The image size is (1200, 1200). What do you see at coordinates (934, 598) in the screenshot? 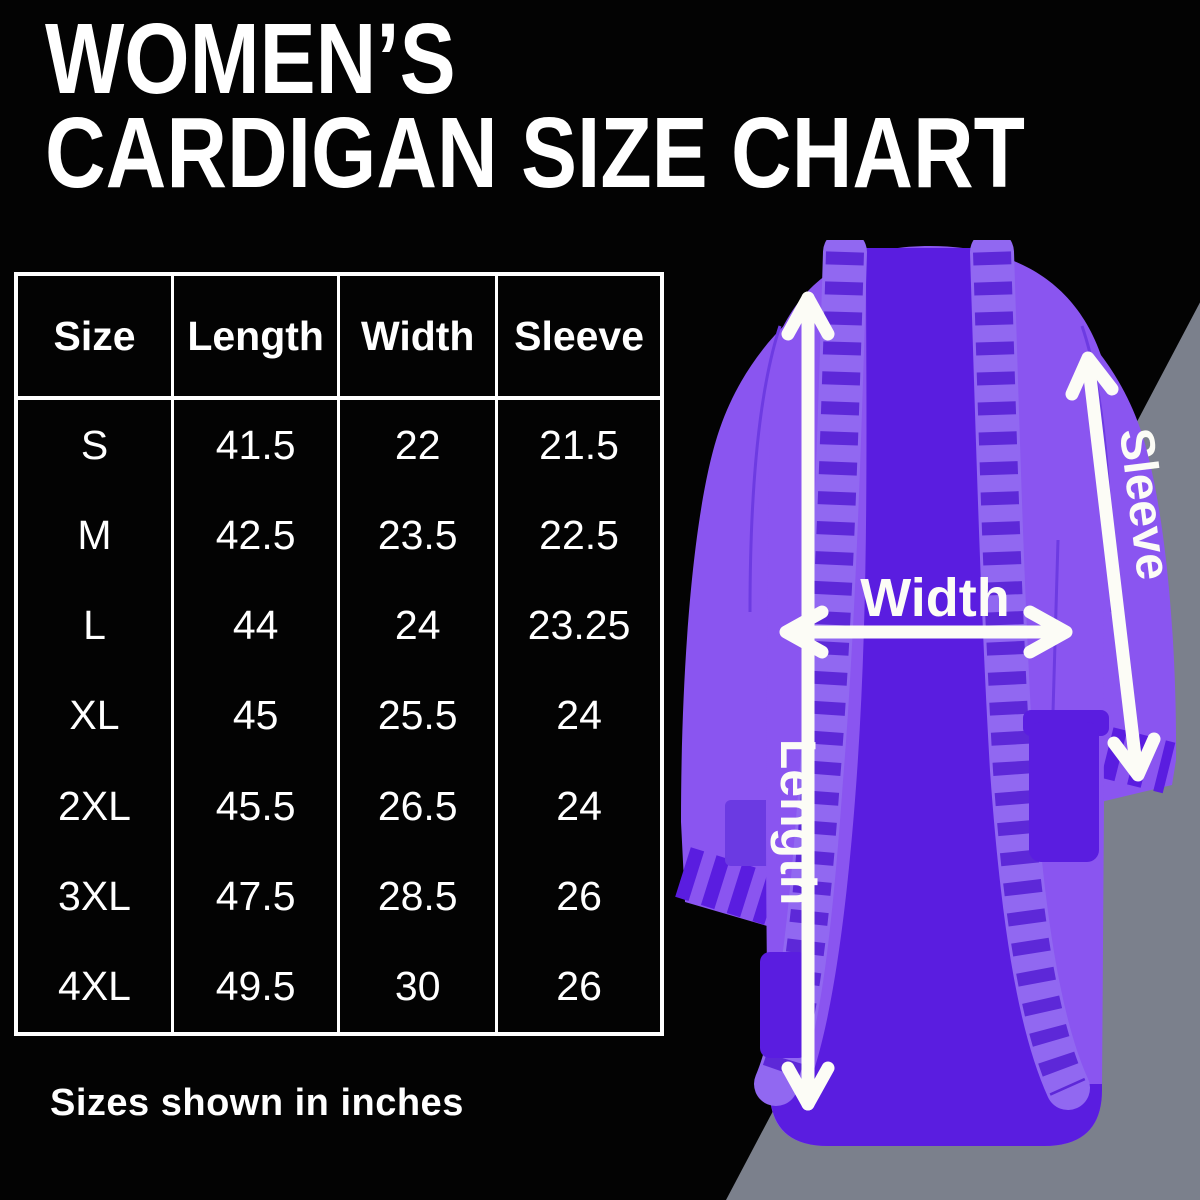
I see `width-label: Width` at bounding box center [934, 598].